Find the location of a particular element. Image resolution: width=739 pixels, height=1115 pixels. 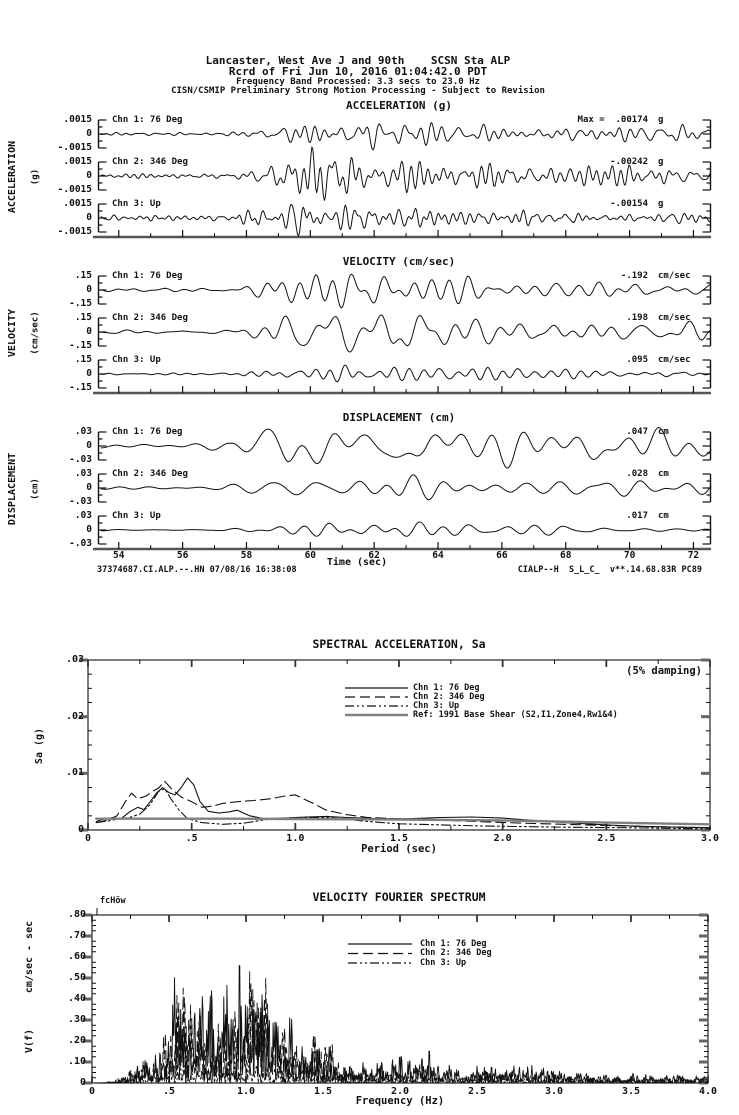

tick-label: 3.5 is located at coordinates (631, 1091).